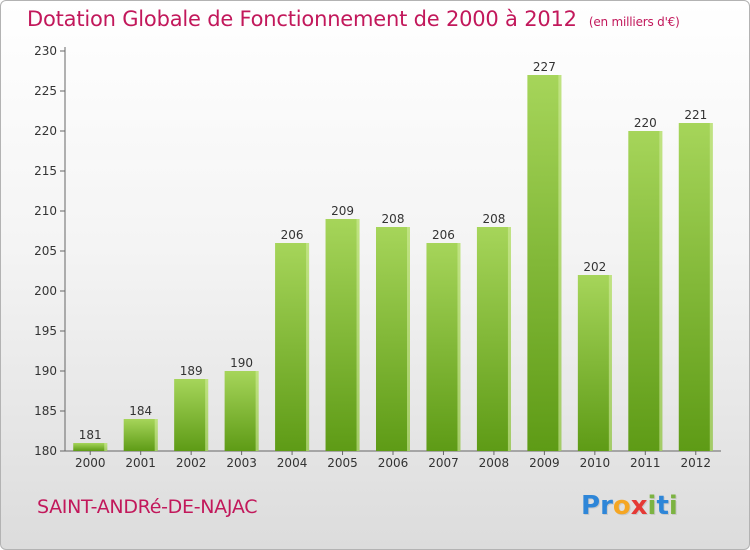  Describe the element at coordinates (147, 507) in the screenshot. I see `commune-name: SAINT-ANDRé-DE-NAJAC` at that location.